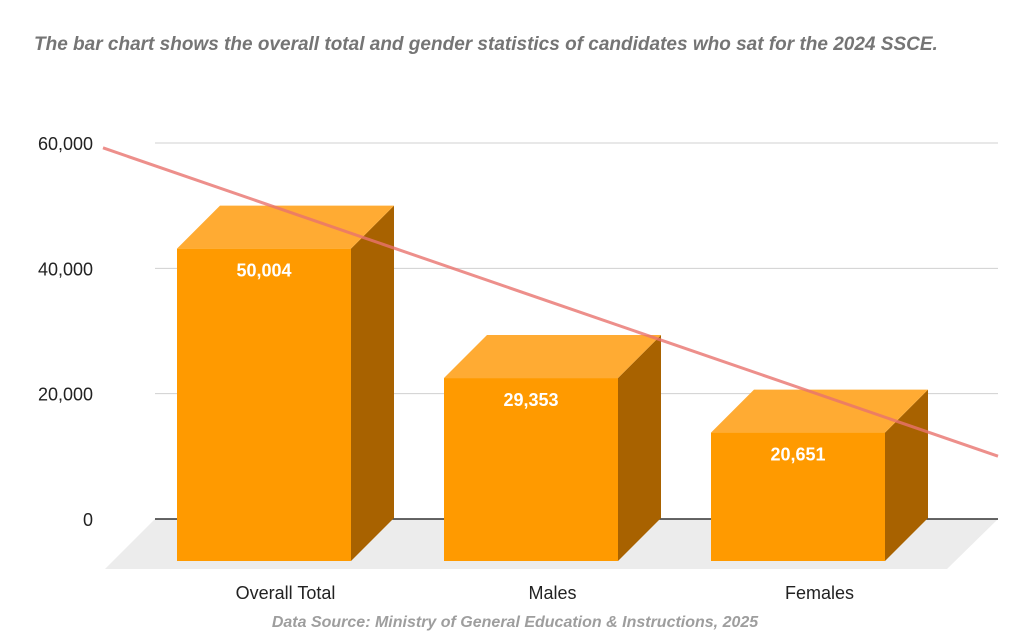 This screenshot has height=637, width=1030. What do you see at coordinates (88, 520) in the screenshot?
I see `y-tick-label: 0` at bounding box center [88, 520].